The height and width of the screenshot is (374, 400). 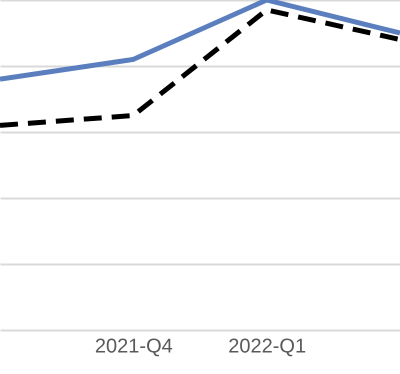 What do you see at coordinates (133, 347) in the screenshot?
I see `x-tick-label: 2021-Q4` at bounding box center [133, 347].